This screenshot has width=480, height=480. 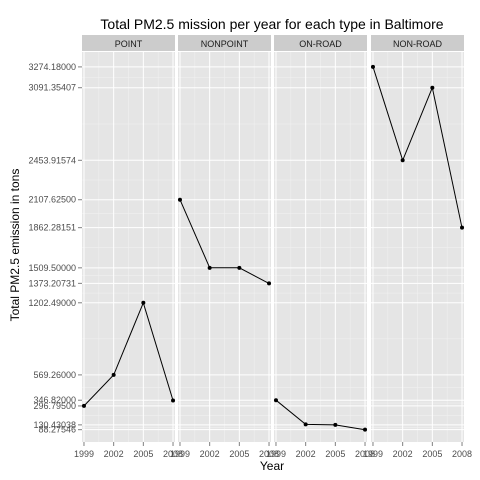 I want to click on x-axis-label: Year, so click(x=272, y=466).